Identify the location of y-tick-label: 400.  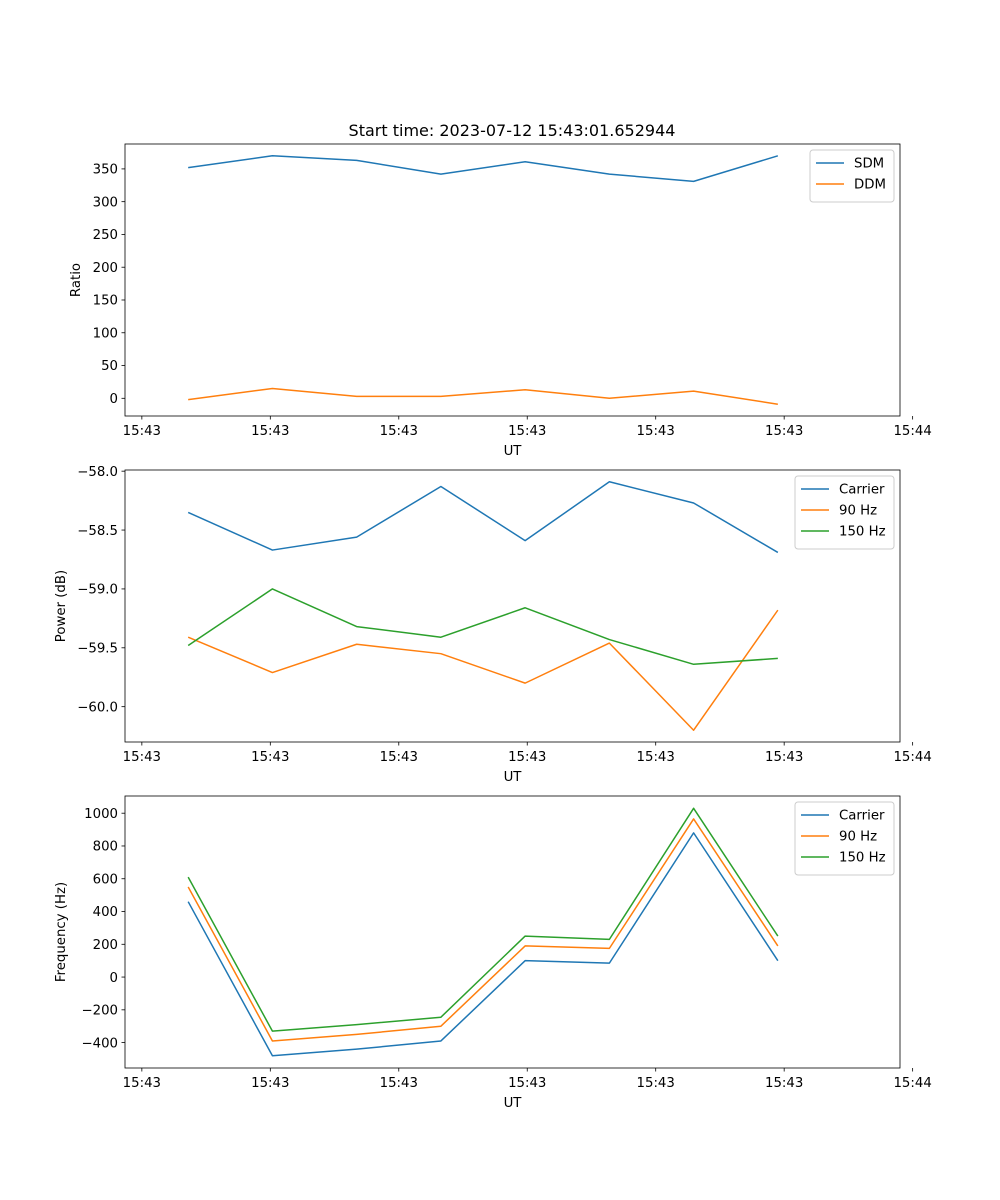
(105, 912).